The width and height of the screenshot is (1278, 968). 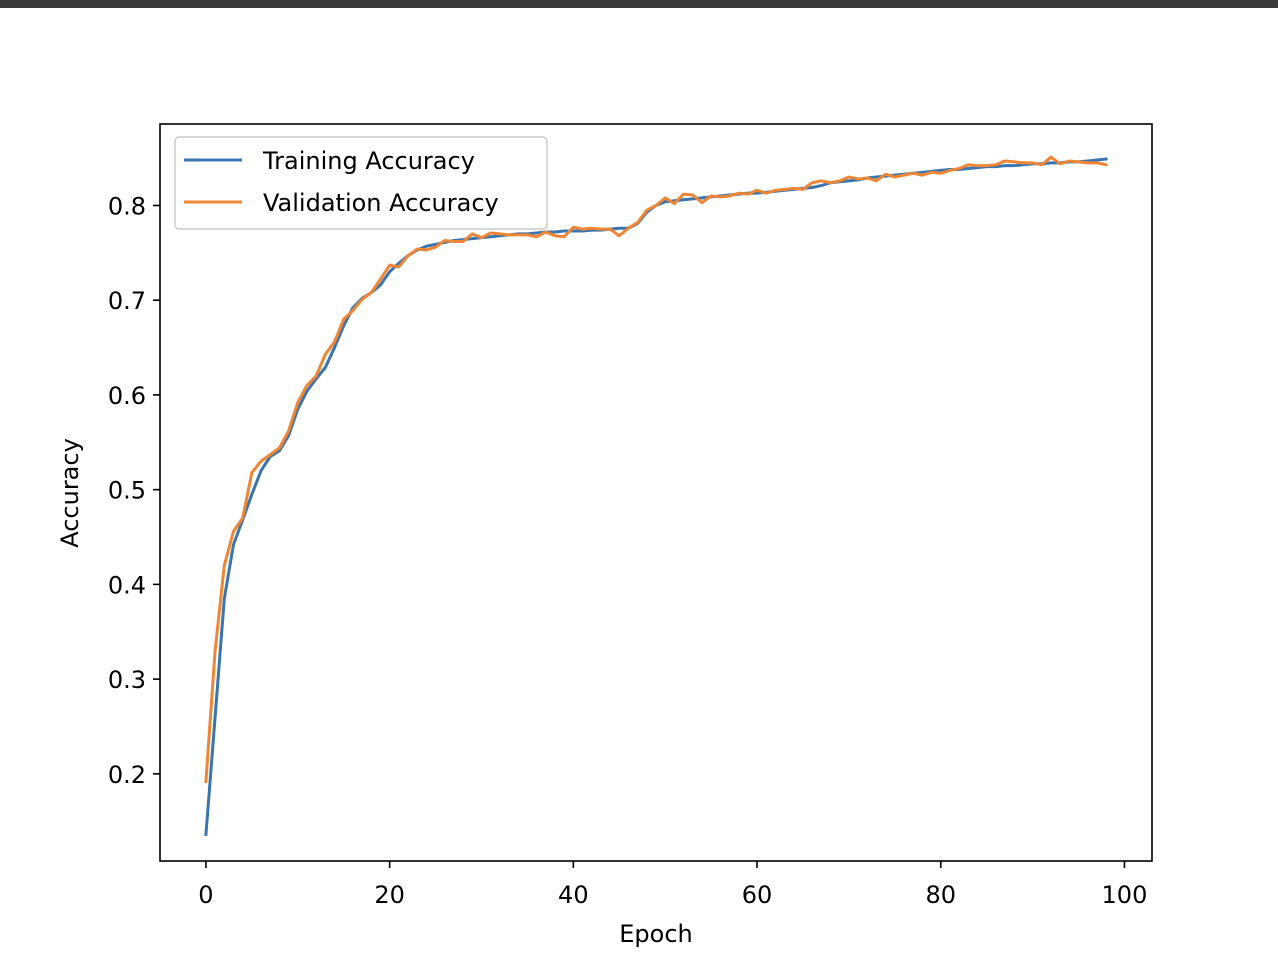 What do you see at coordinates (639, 4) in the screenshot?
I see `window-top-bar` at bounding box center [639, 4].